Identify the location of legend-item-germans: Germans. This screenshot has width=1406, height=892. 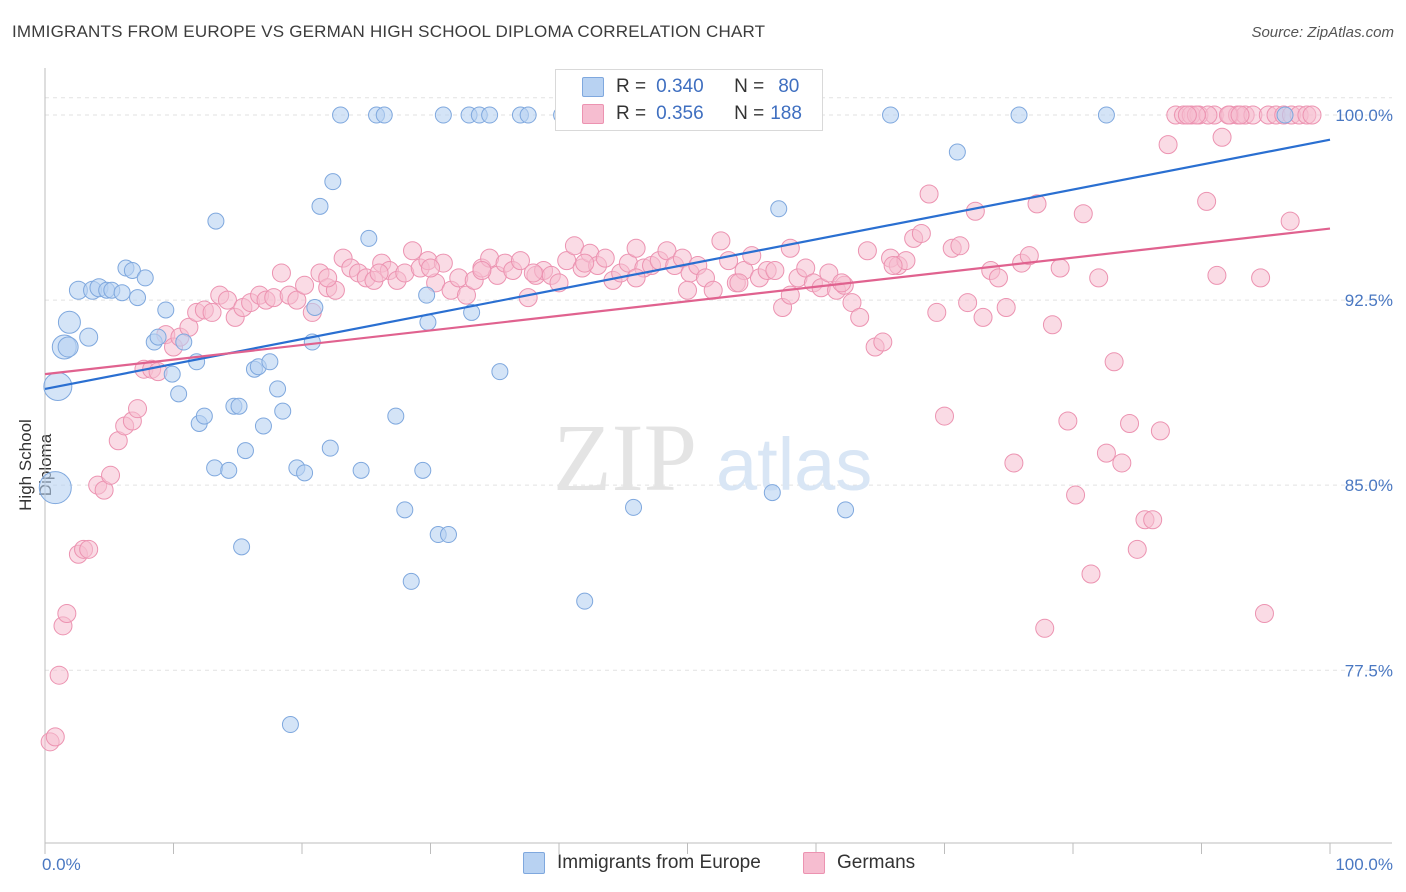
(859, 863).